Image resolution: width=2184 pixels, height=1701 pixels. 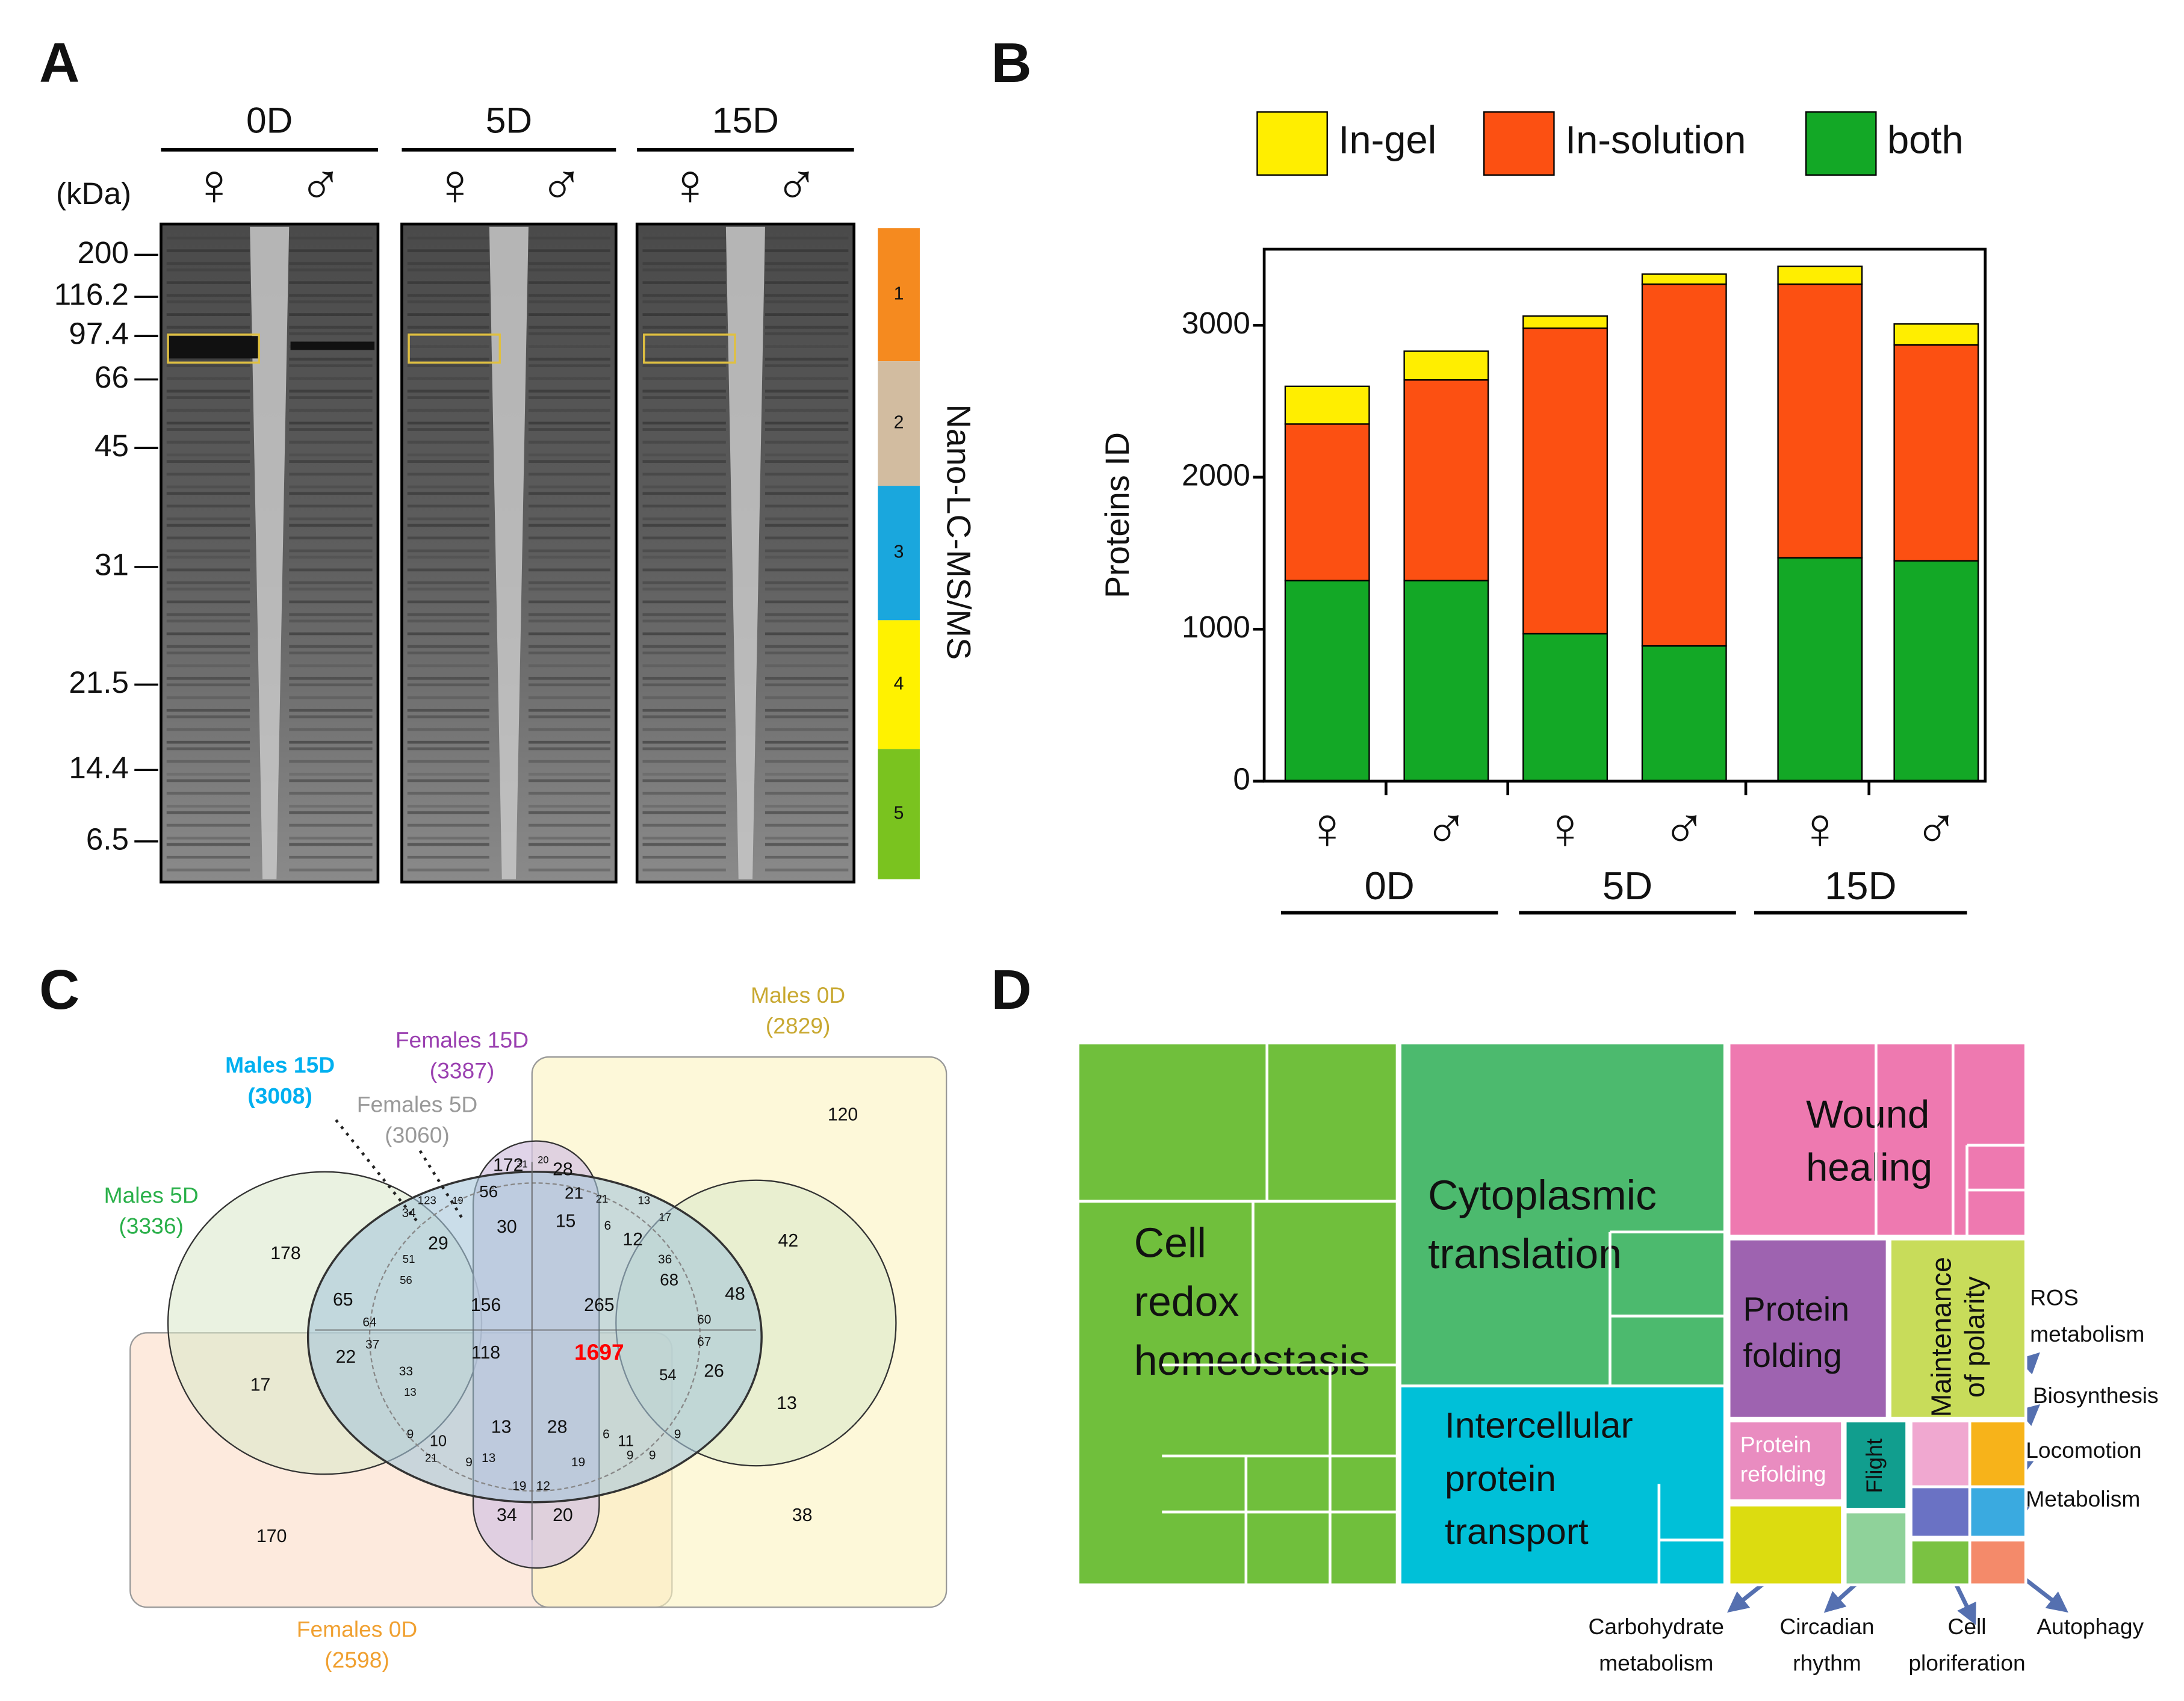 I want to click on box-label: healing, so click(x=1869, y=1167).